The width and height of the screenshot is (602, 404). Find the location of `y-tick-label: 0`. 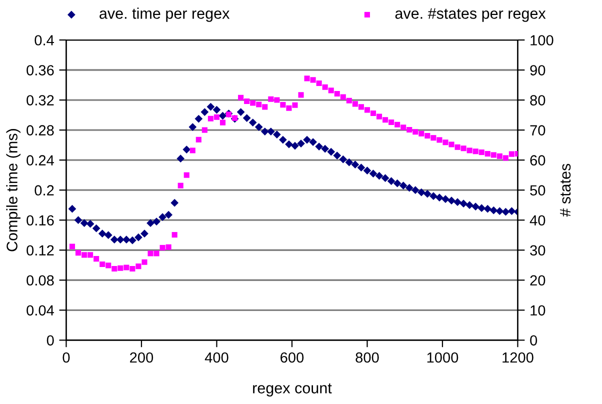

y-tick-label: 0 is located at coordinates (50, 340).